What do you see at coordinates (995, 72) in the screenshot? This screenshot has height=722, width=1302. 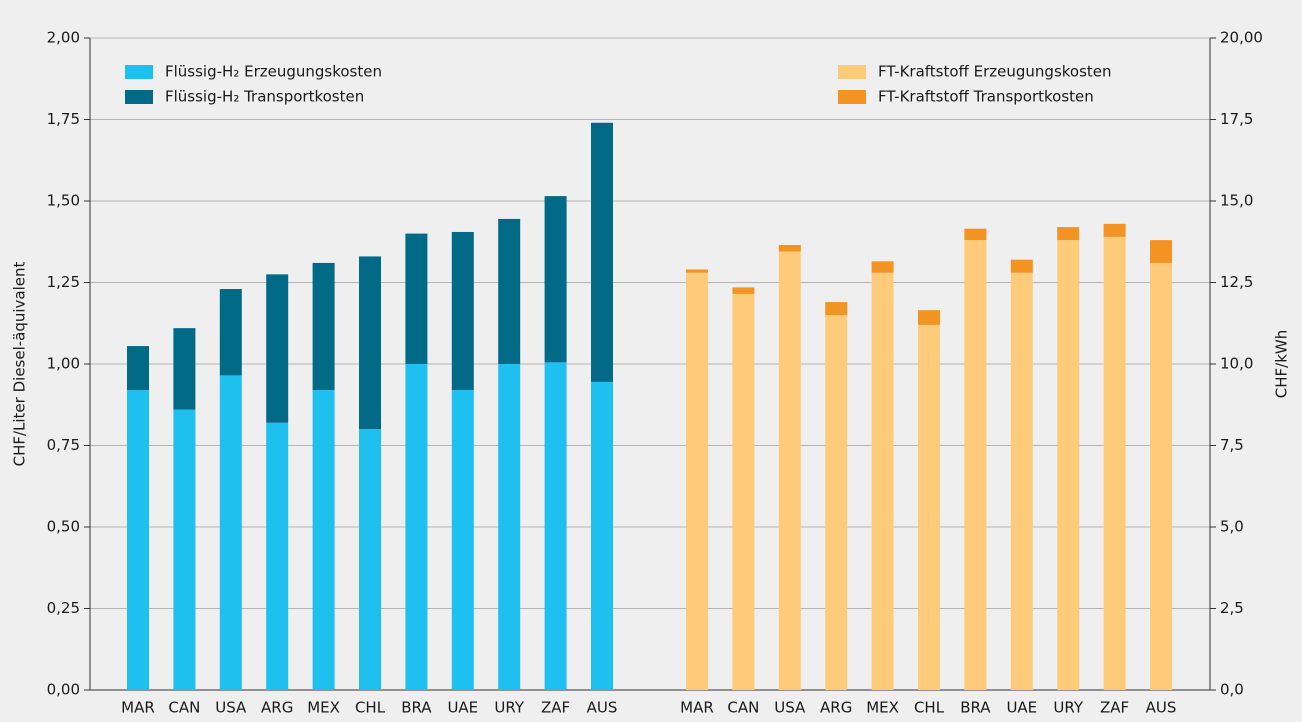 I see `legend-label: FT-Kraftstoff Erzeugungskosten` at bounding box center [995, 72].